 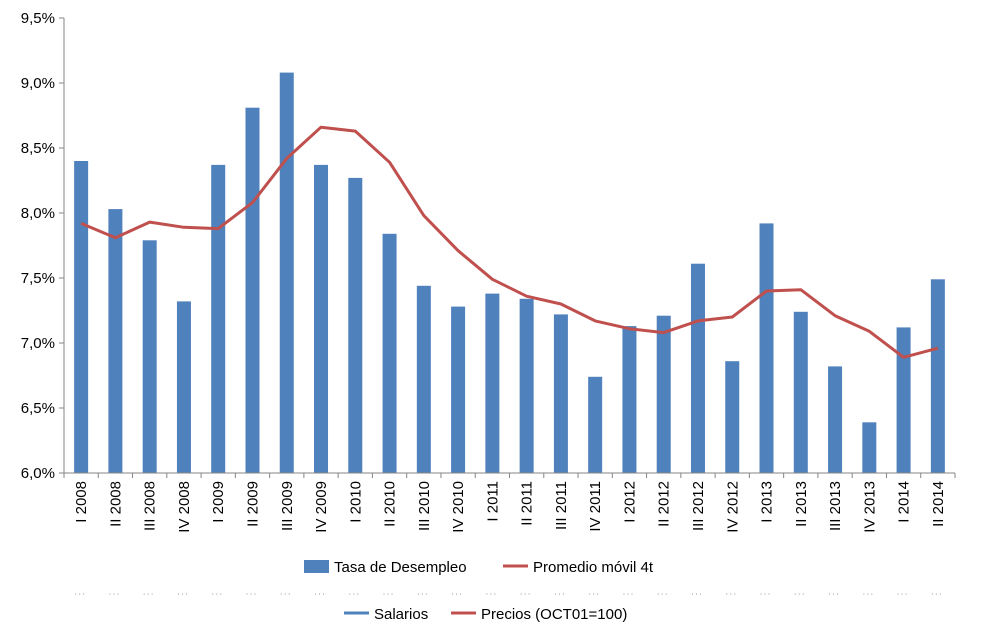 What do you see at coordinates (38, 18) in the screenshot?
I see `y-tick-label: 9,5%` at bounding box center [38, 18].